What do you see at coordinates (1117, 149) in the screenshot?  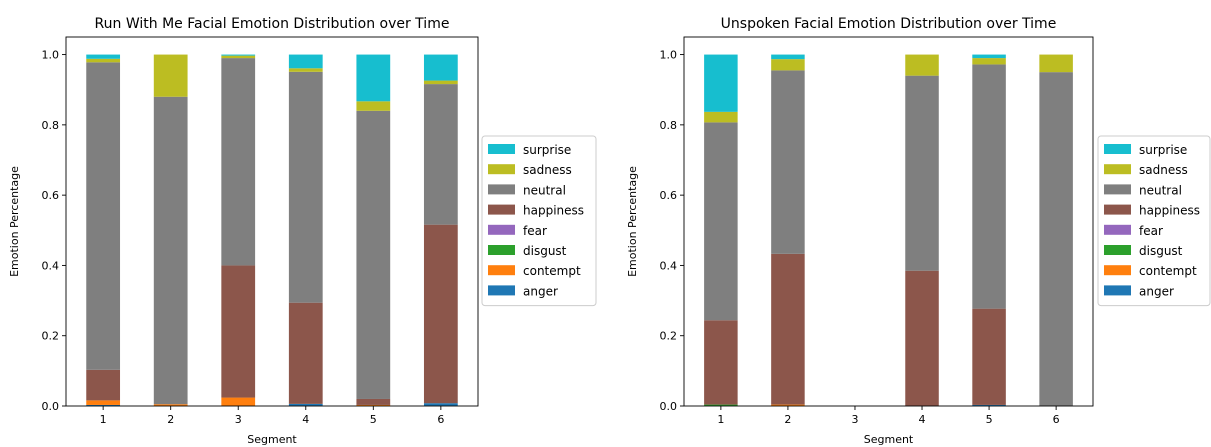 I see `legend-swatch-surprise` at bounding box center [1117, 149].